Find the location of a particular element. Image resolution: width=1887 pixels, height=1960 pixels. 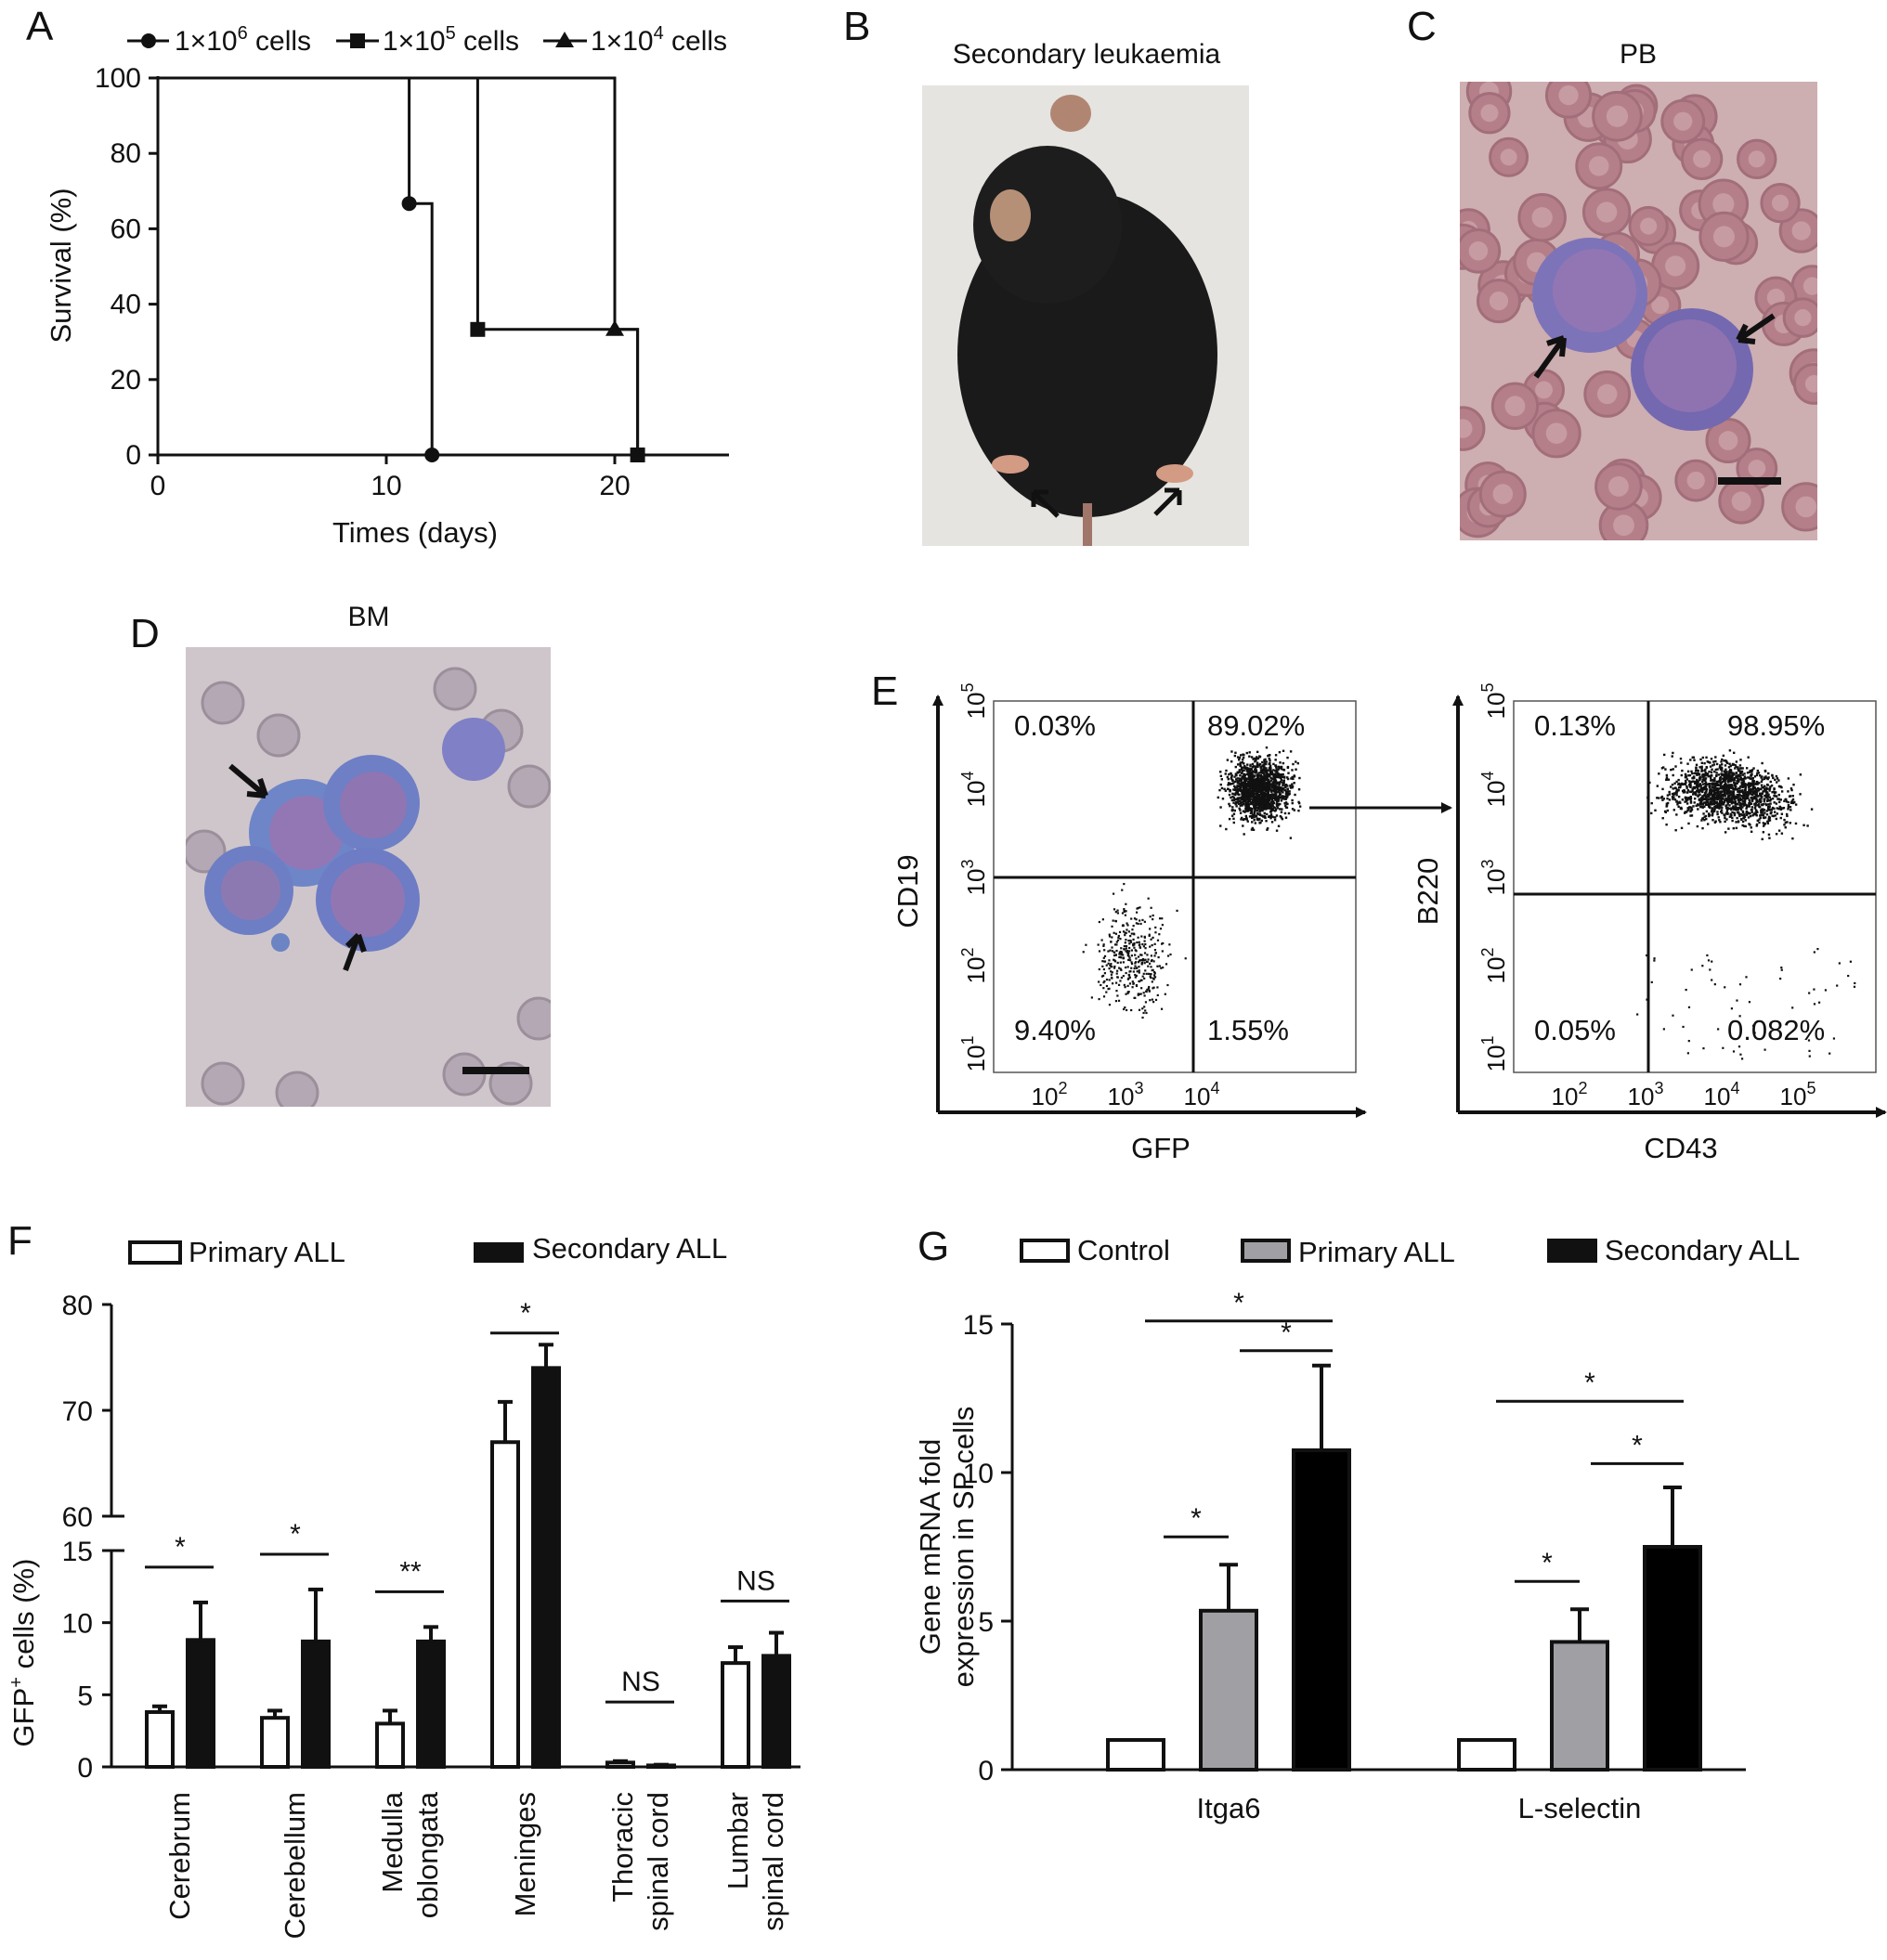

category-label: Cerebellum is located at coordinates (295, 1866).